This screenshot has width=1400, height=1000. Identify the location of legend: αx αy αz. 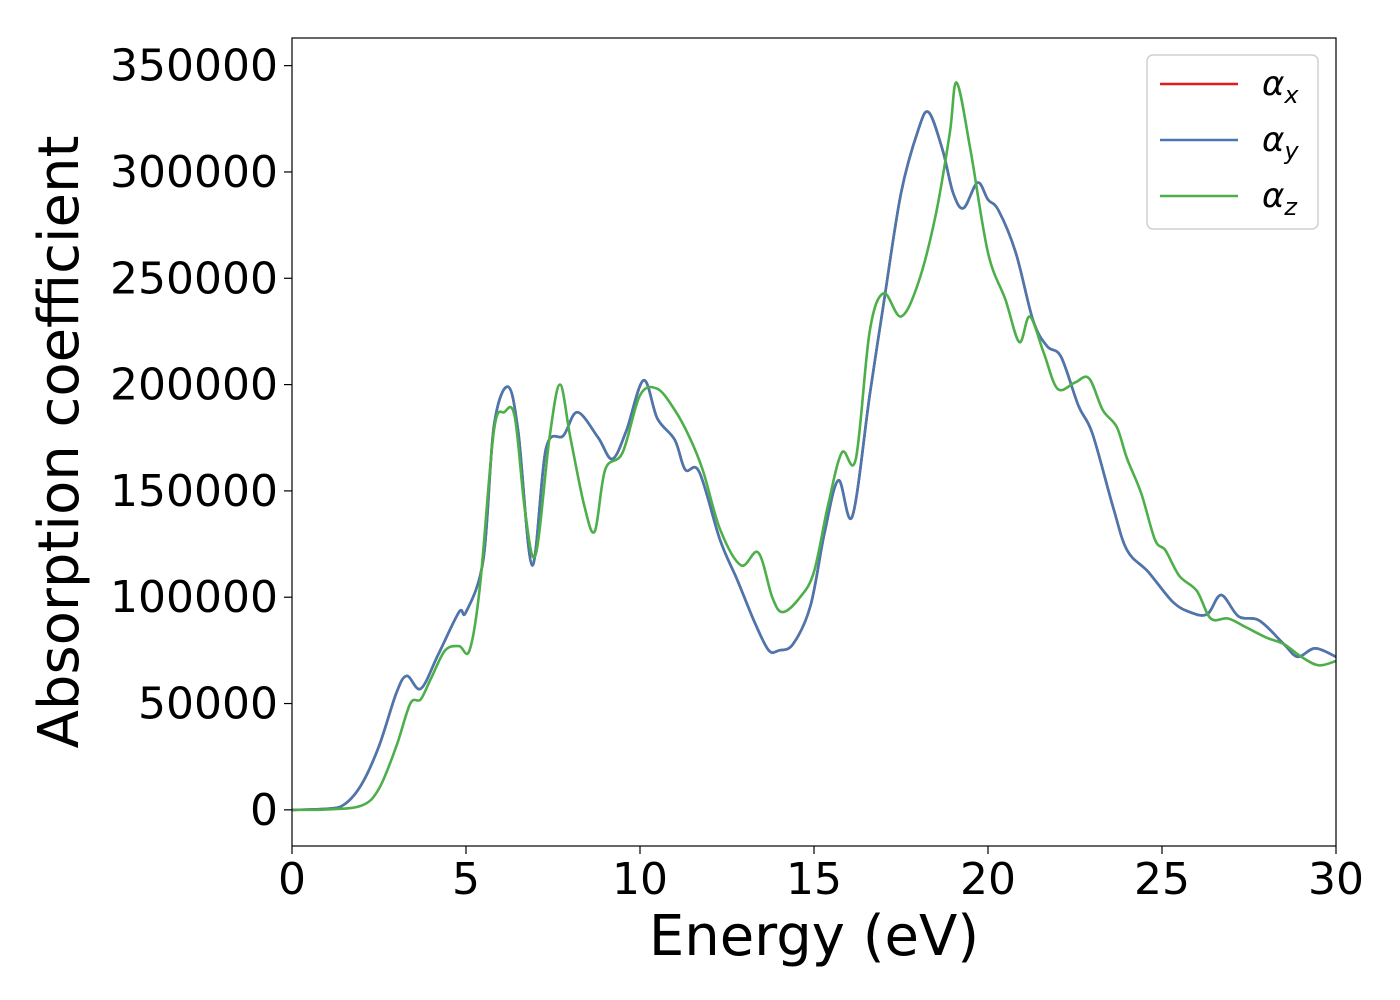
(1232, 142).